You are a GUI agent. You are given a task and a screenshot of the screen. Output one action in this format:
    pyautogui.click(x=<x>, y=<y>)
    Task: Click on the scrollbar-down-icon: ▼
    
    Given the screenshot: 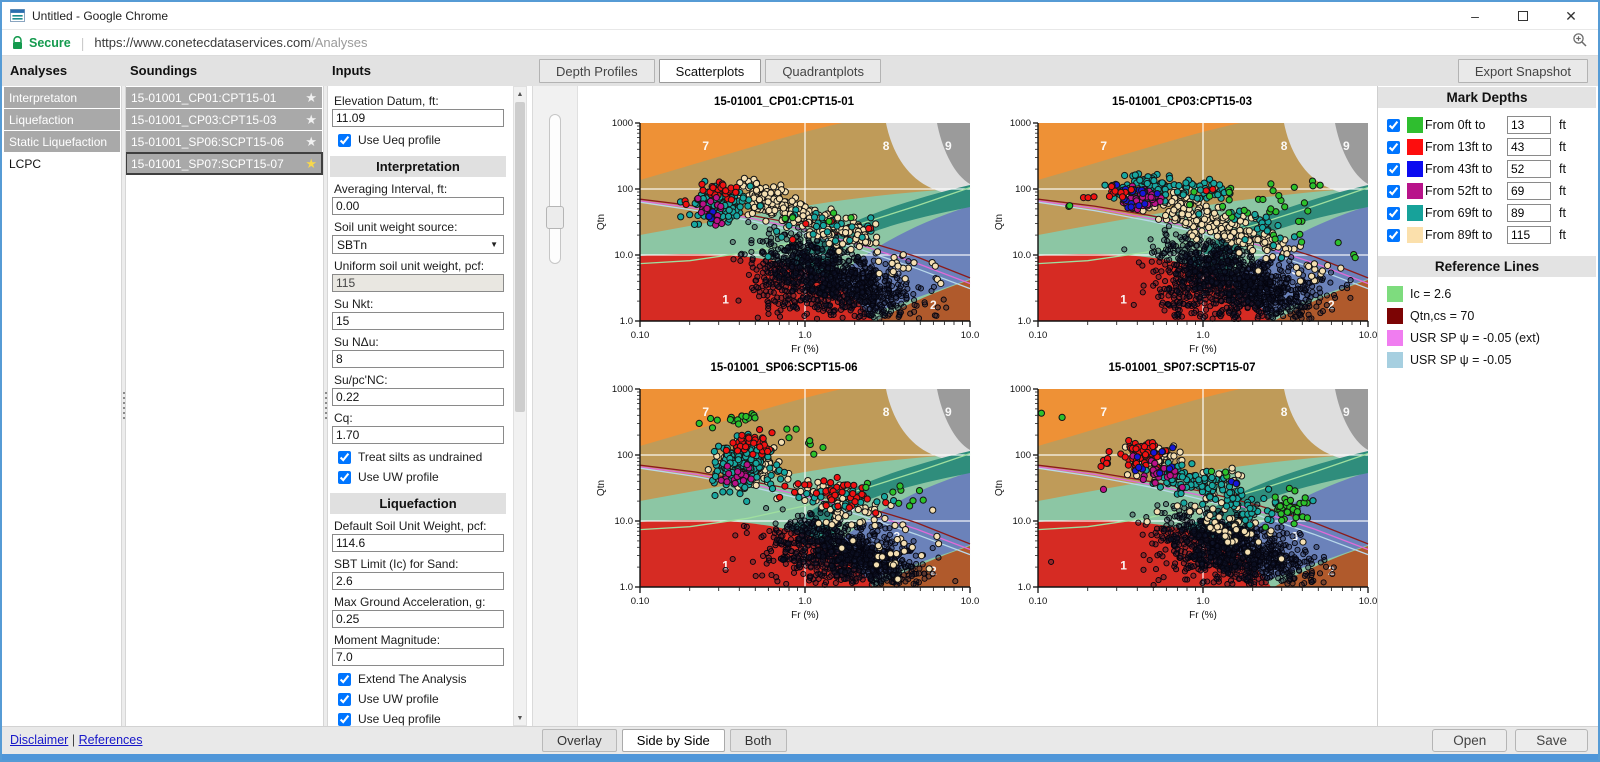 What is the action you would take?
    pyautogui.click(x=520, y=718)
    